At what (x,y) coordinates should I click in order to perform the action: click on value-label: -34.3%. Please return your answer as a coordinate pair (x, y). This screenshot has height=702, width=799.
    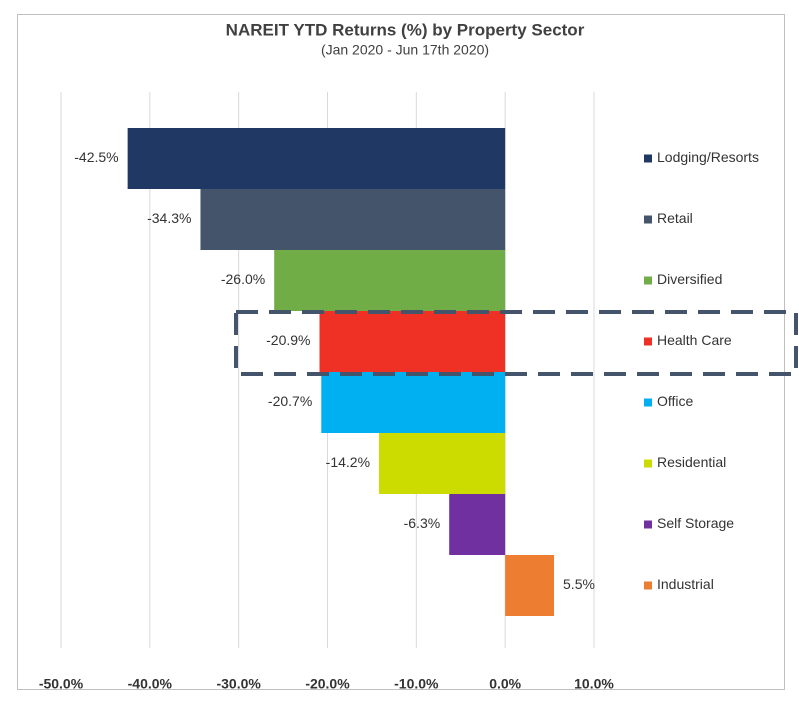
    Looking at the image, I should click on (169, 218).